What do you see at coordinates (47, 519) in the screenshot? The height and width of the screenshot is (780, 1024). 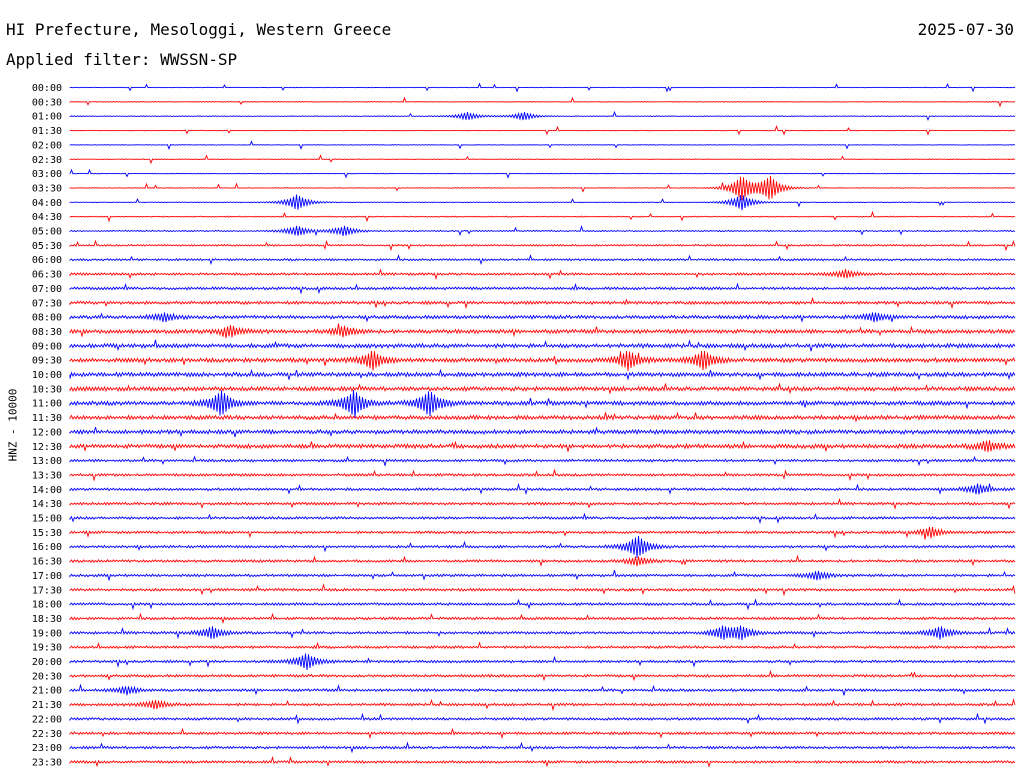 I see `row-label: 15:00` at bounding box center [47, 519].